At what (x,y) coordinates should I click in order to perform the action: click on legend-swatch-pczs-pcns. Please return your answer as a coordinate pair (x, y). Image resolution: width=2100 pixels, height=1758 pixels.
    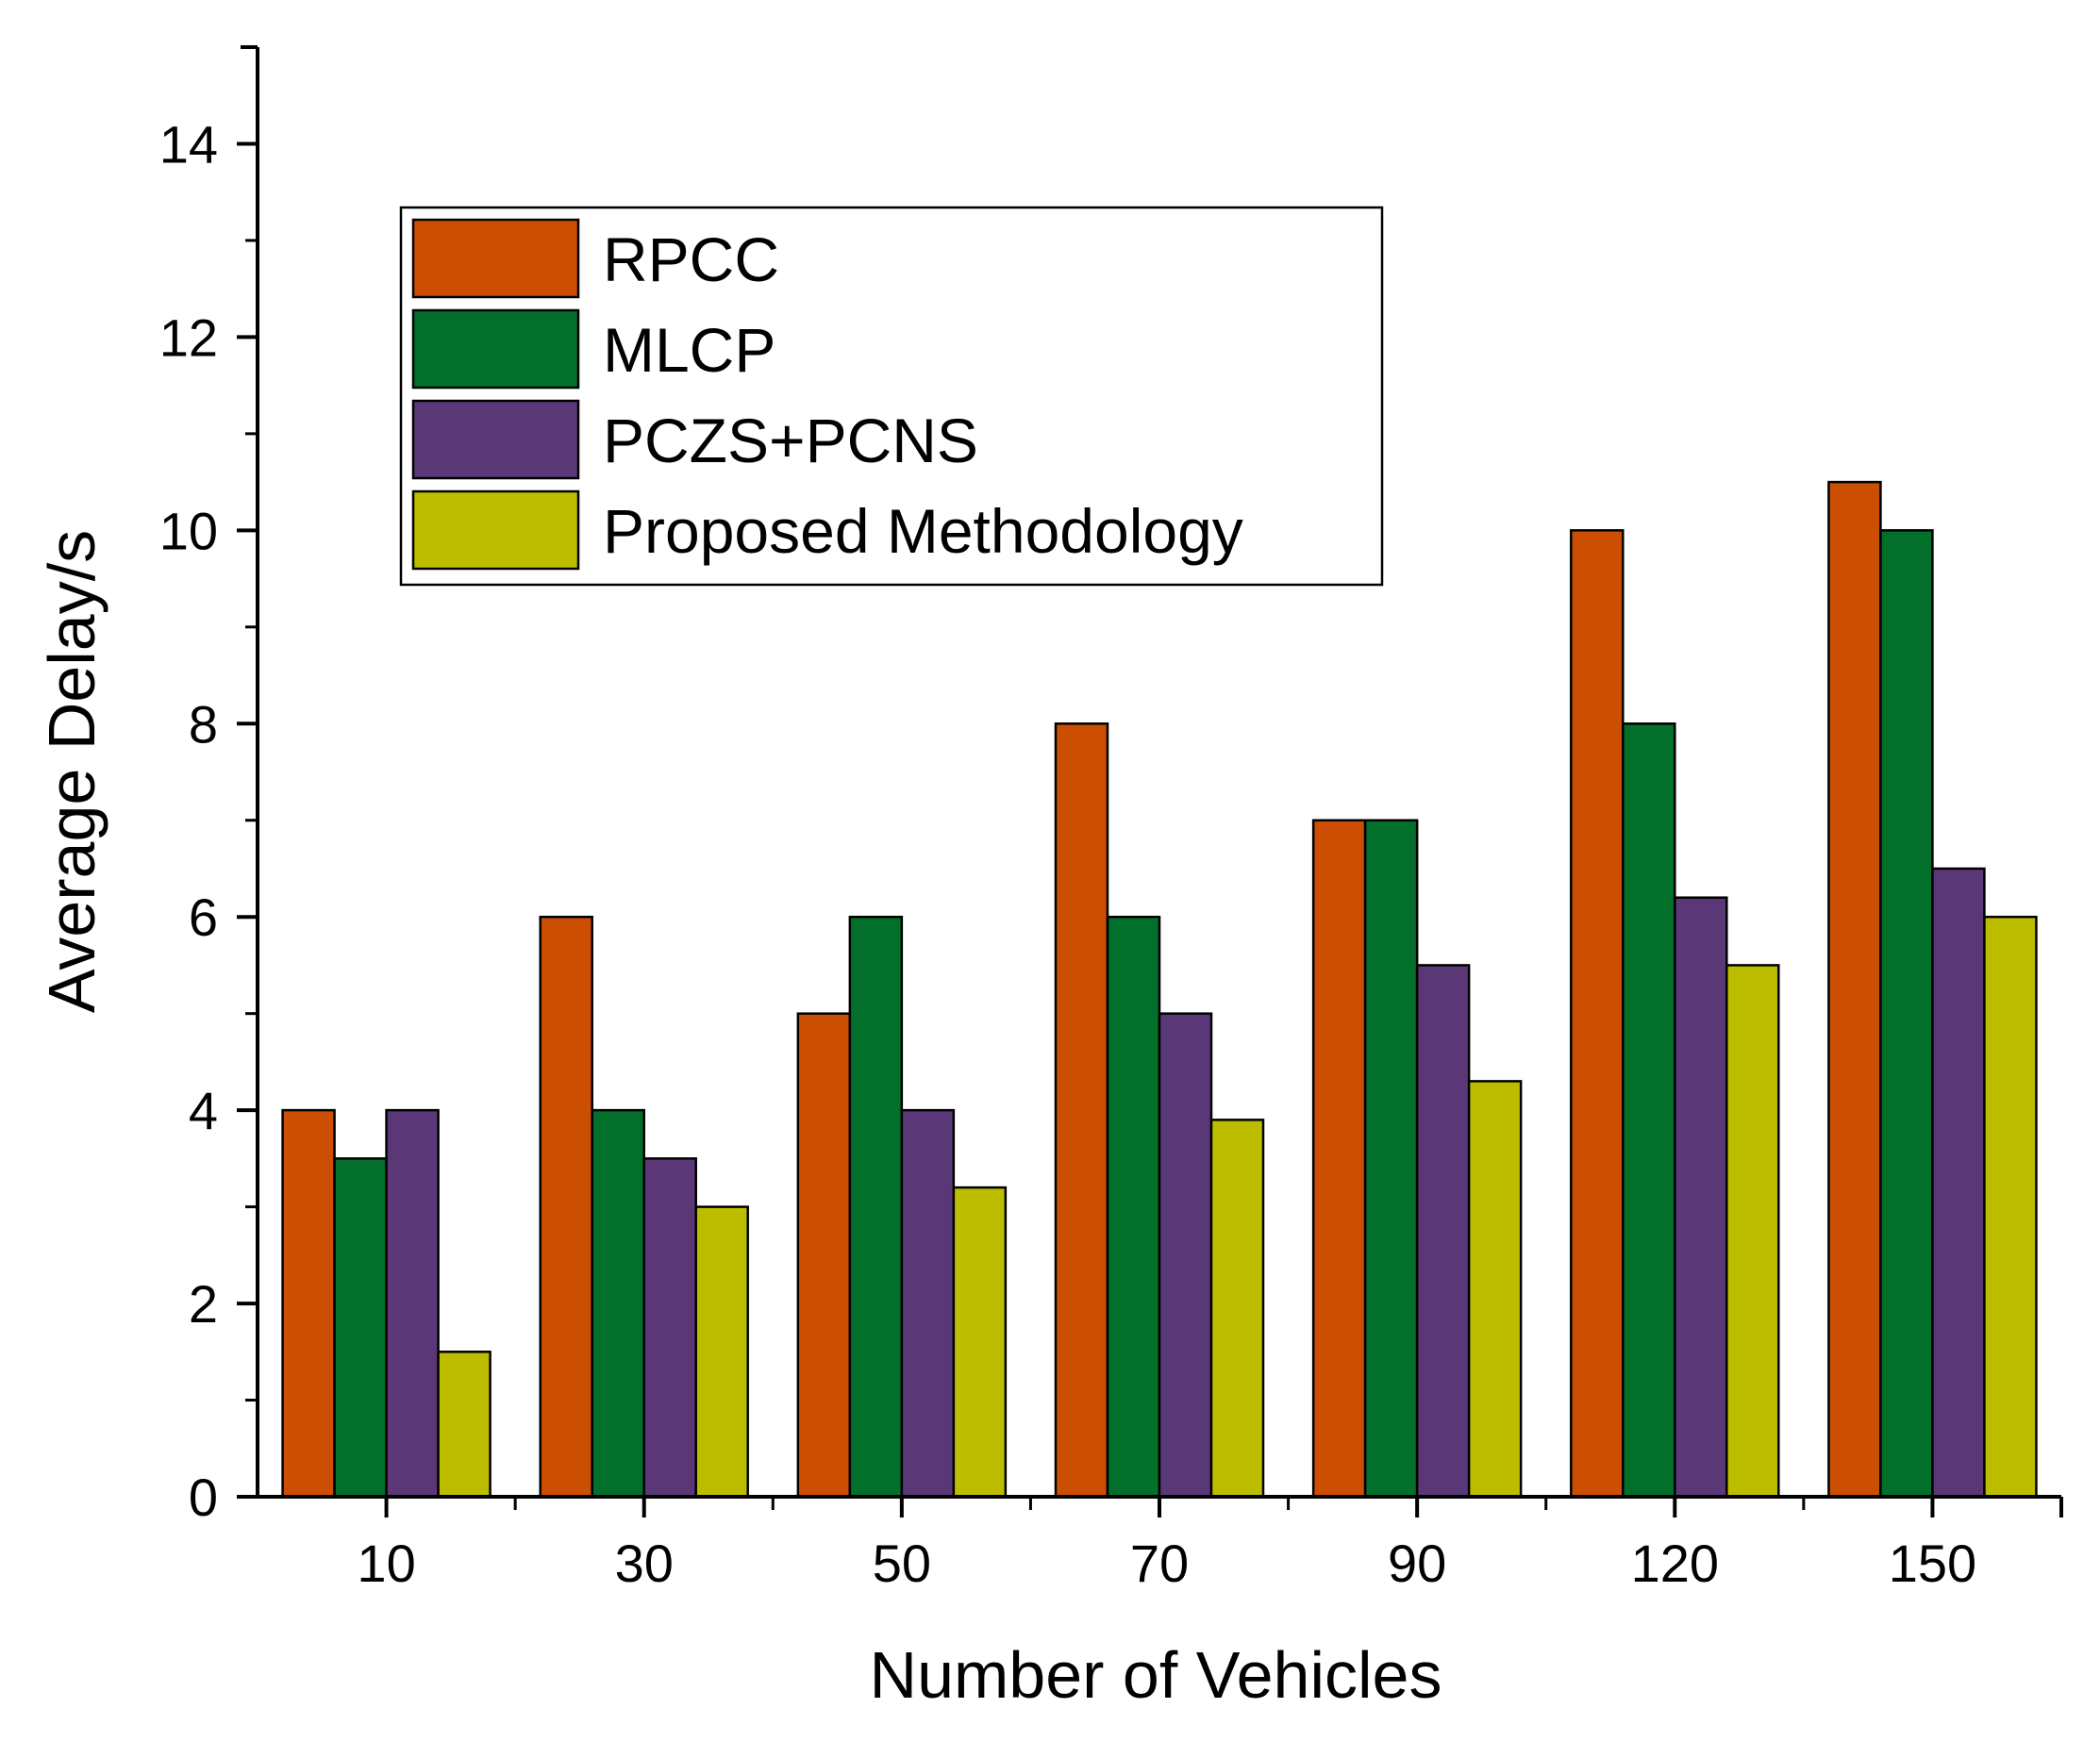
    Looking at the image, I should click on (495, 440).